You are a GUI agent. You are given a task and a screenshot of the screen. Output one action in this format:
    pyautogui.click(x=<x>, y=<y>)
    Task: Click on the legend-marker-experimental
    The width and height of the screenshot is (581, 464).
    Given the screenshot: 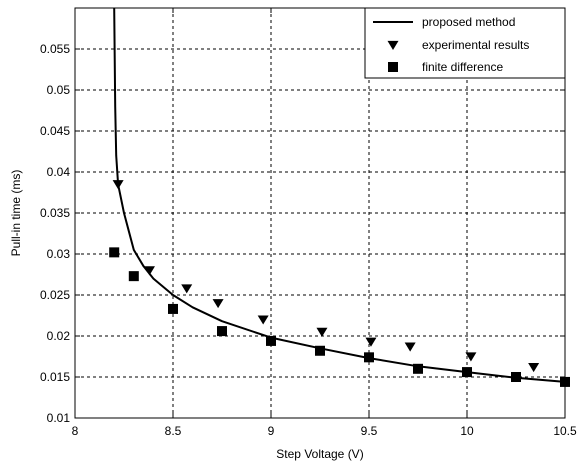 What is the action you would take?
    pyautogui.click(x=393, y=45)
    